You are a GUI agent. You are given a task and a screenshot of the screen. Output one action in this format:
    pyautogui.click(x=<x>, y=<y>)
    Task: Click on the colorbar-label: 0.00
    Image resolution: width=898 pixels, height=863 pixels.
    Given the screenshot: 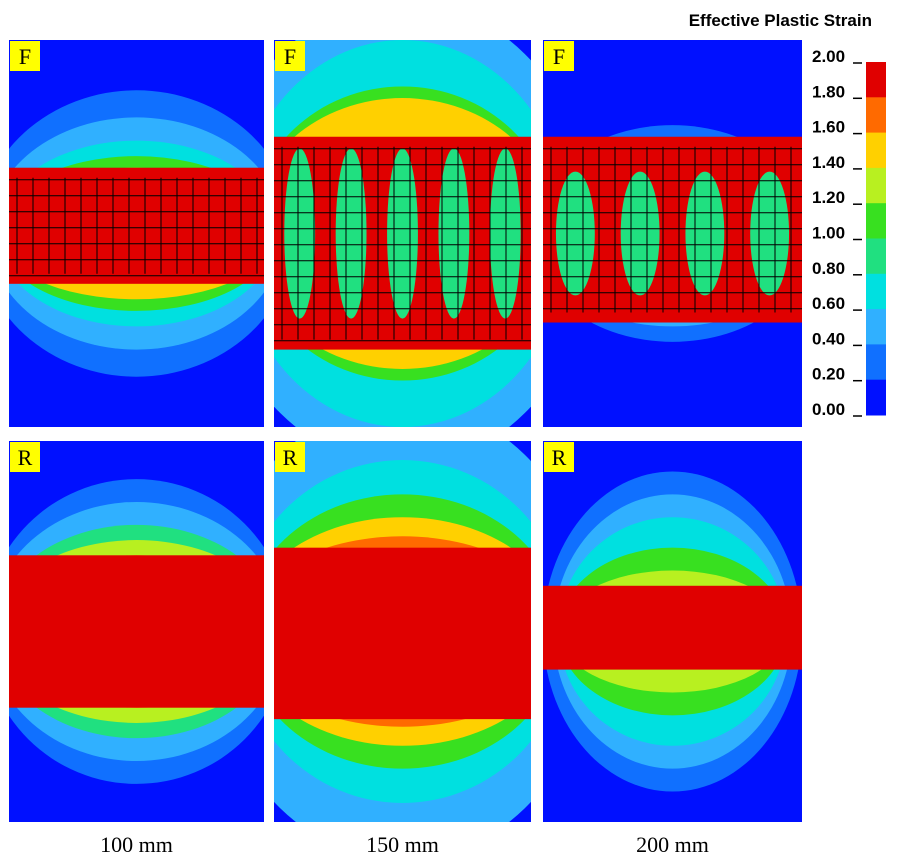 What is the action you would take?
    pyautogui.click(x=828, y=409)
    